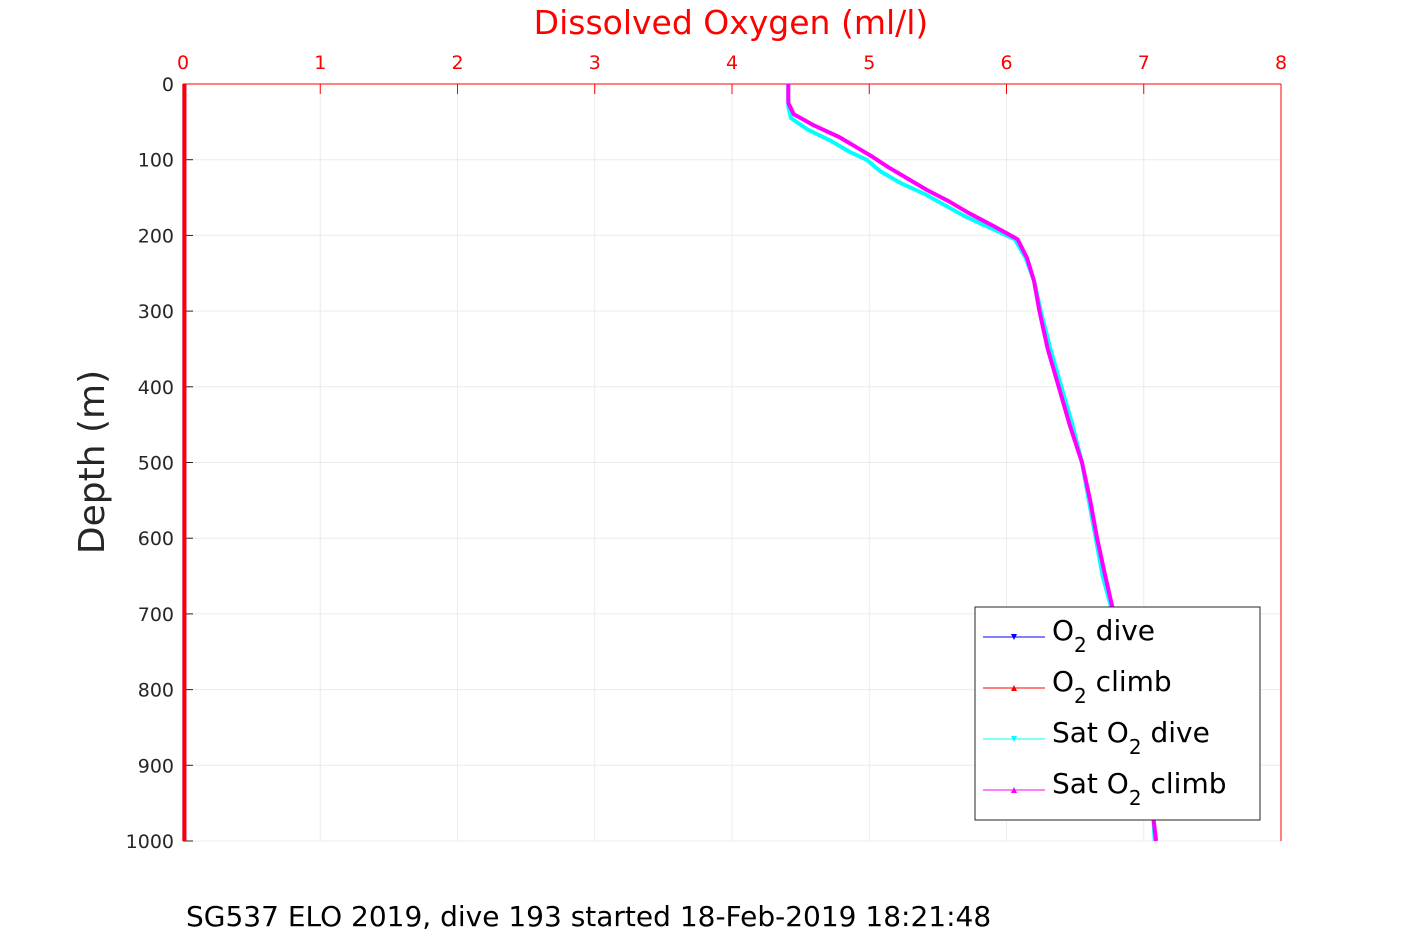 The height and width of the screenshot is (945, 1417). What do you see at coordinates (150, 842) in the screenshot?
I see `y-tick-label: 1000` at bounding box center [150, 842].